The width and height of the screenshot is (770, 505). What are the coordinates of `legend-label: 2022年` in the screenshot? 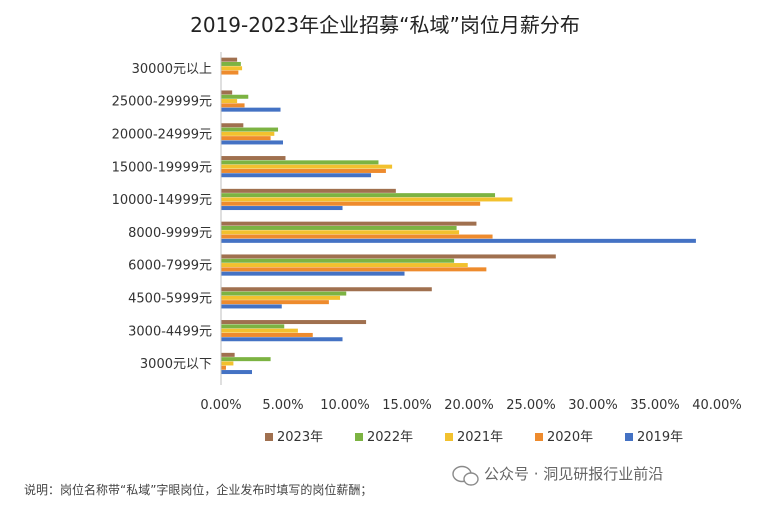 It's located at (390, 437).